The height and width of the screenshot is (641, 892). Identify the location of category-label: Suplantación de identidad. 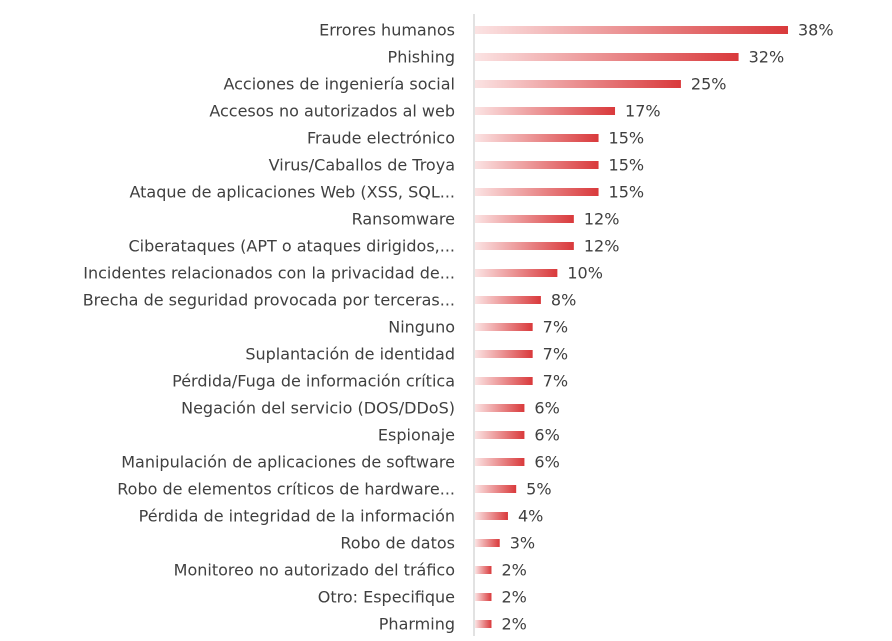
(350, 354).